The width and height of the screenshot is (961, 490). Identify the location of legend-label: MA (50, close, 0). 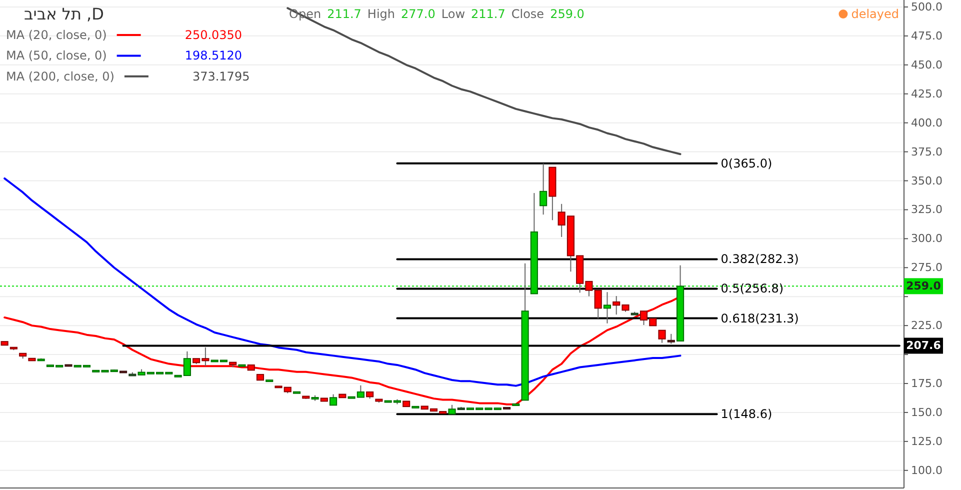
(56, 55).